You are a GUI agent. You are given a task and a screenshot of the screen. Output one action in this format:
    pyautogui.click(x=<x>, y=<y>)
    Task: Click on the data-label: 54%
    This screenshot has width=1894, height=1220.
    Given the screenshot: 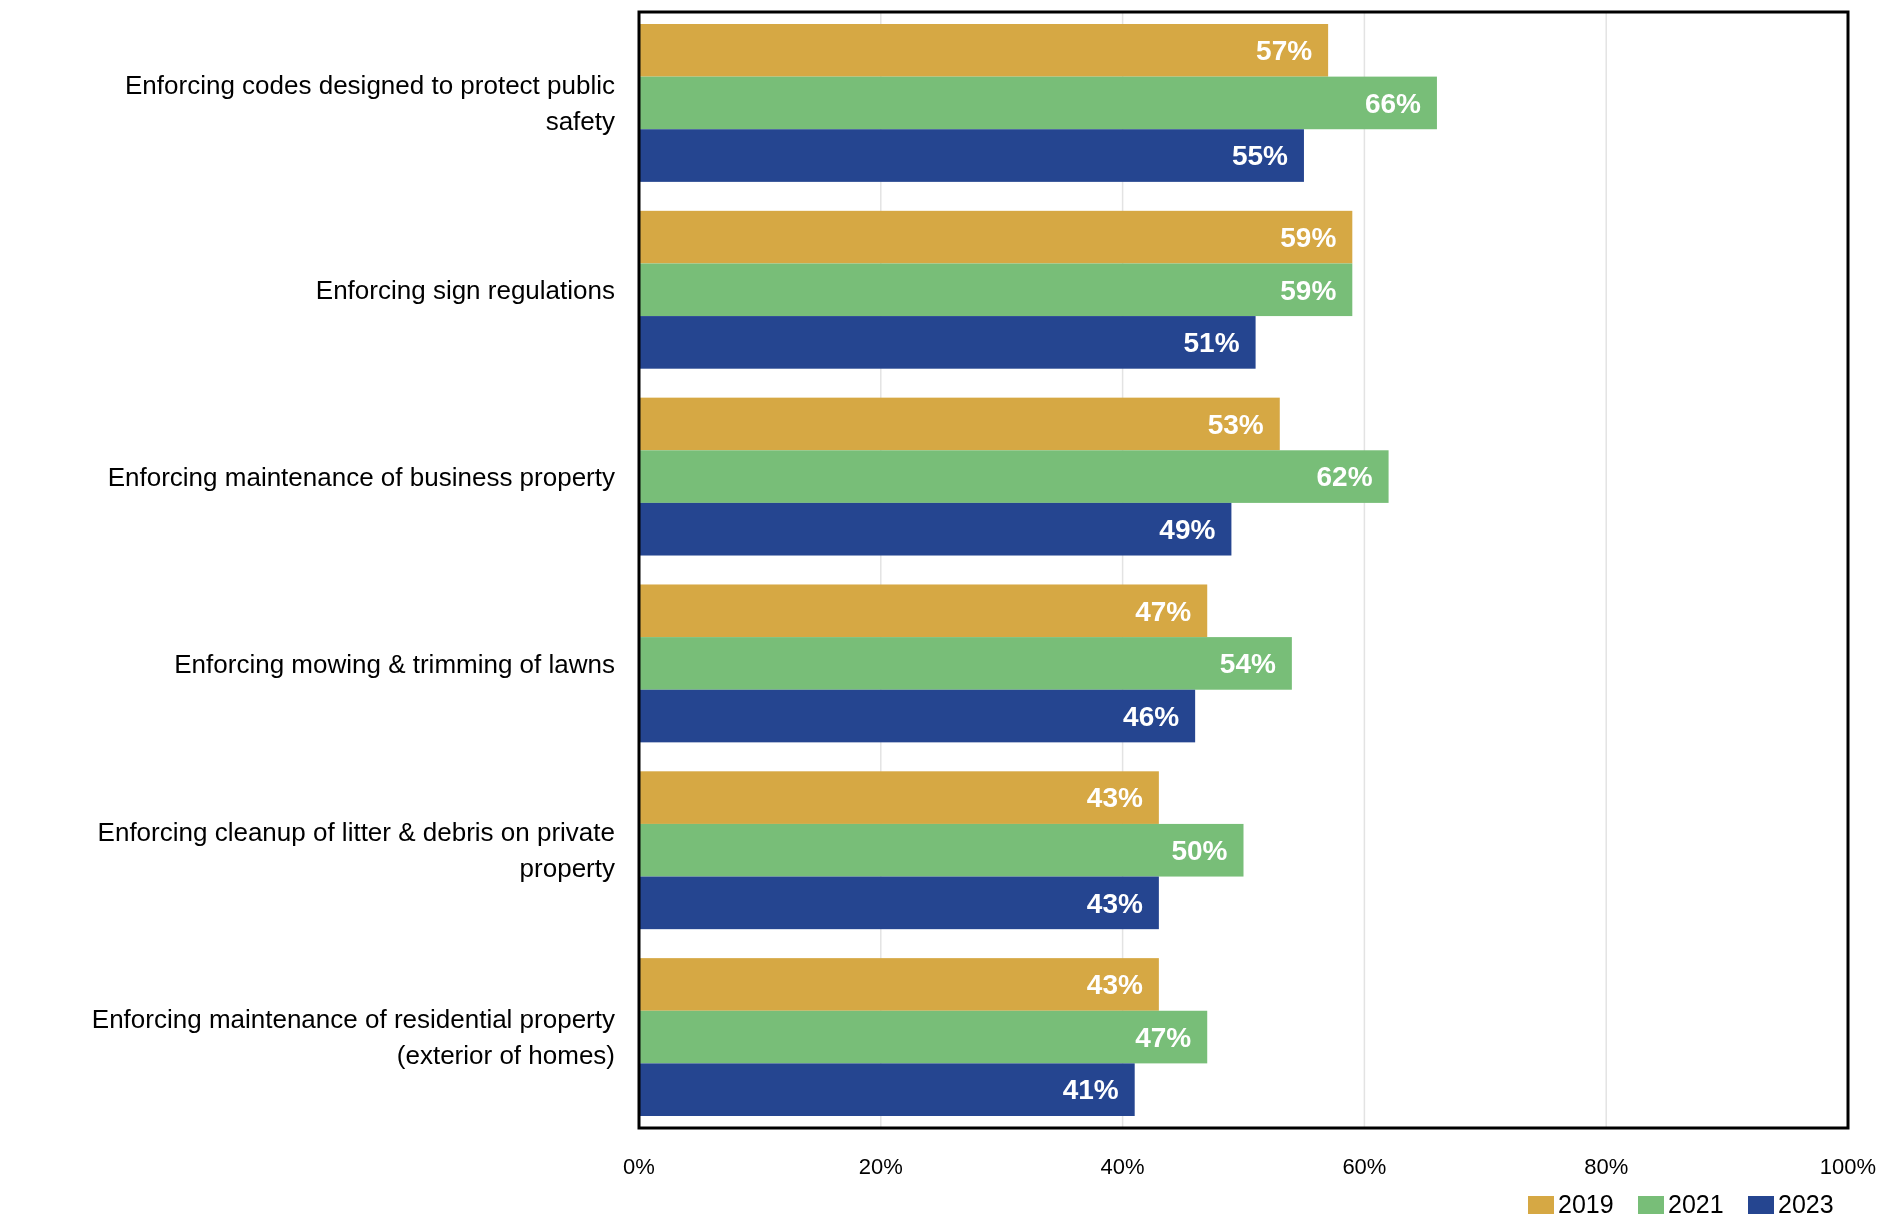 What is the action you would take?
    pyautogui.click(x=1247, y=664)
    